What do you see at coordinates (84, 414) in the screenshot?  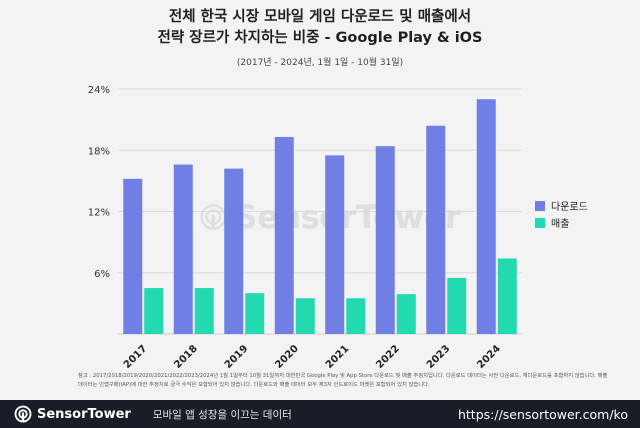 I see `footer-brand: SensorTower` at bounding box center [84, 414].